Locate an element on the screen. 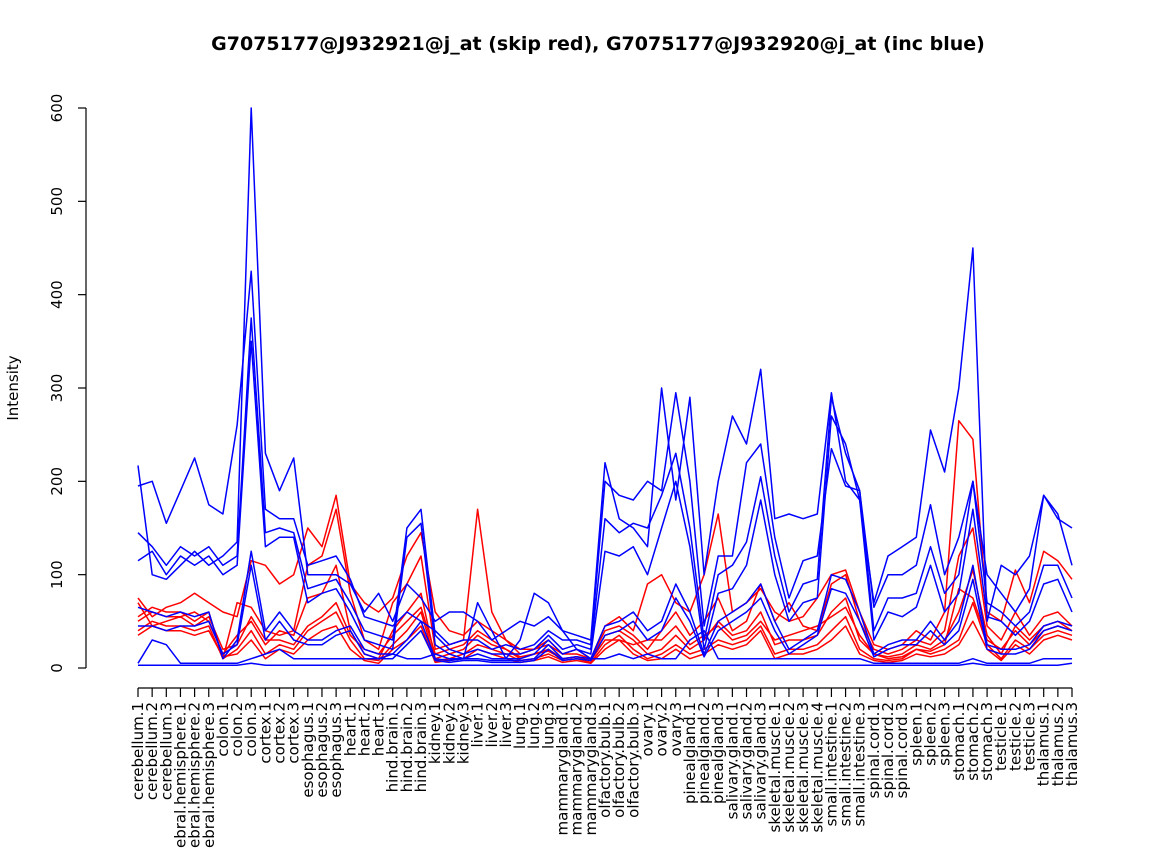 Image resolution: width=1152 pixels, height=864 pixels. x-tick-label: small.intestine.2 is located at coordinates (846, 764).